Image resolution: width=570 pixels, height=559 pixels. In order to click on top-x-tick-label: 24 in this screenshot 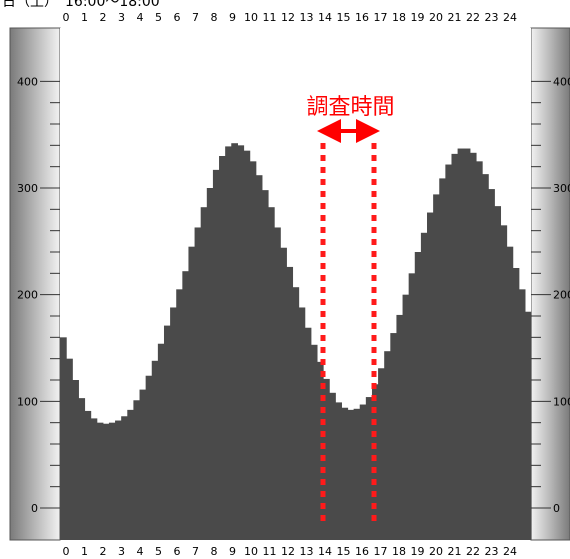, I will do `click(510, 17)`.